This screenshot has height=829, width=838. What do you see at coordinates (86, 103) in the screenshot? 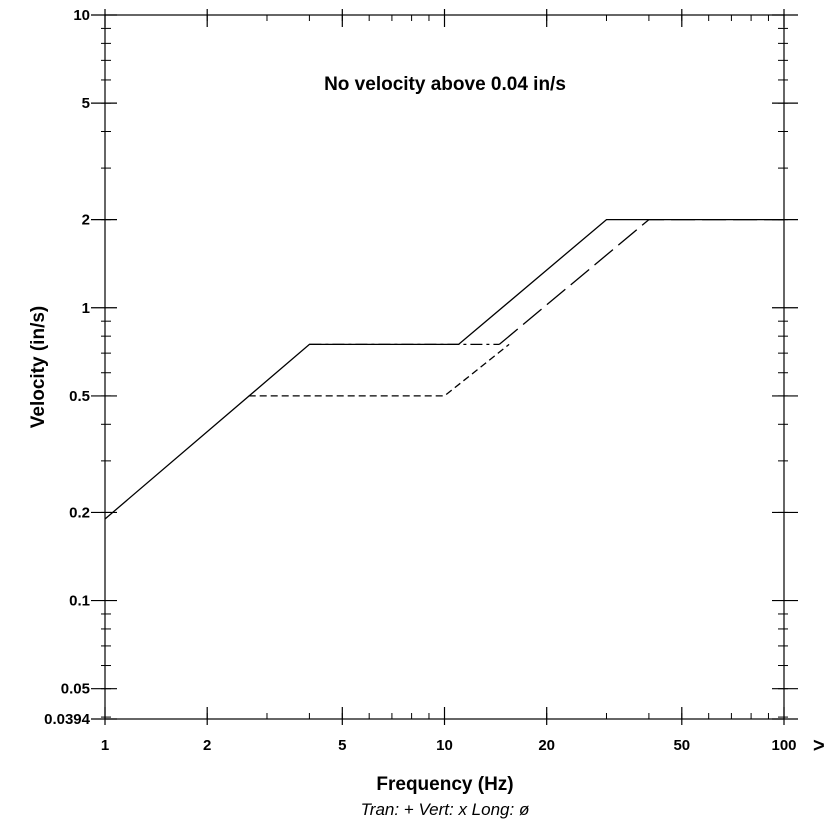
I see `y-tick-label: 5` at bounding box center [86, 103].